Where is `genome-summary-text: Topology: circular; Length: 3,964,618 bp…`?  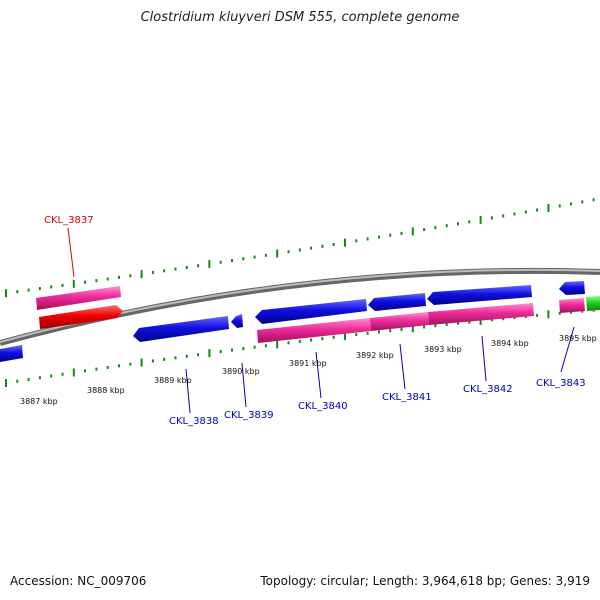 genome-summary-text: Topology: circular; Length: 3,964,618 bp… is located at coordinates (425, 581).